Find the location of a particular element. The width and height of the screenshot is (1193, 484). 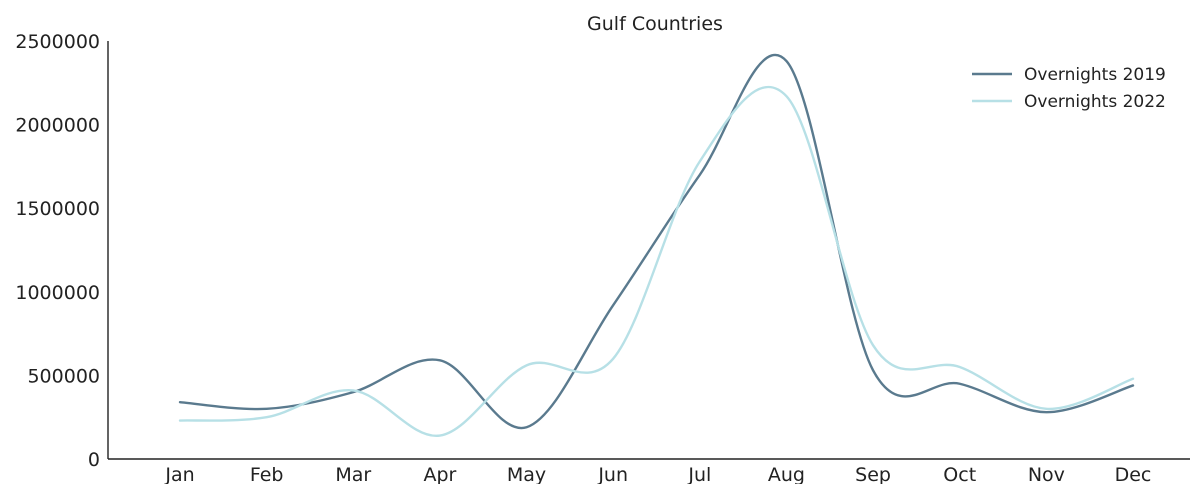

chart-title: Gulf Countries is located at coordinates (655, 24).